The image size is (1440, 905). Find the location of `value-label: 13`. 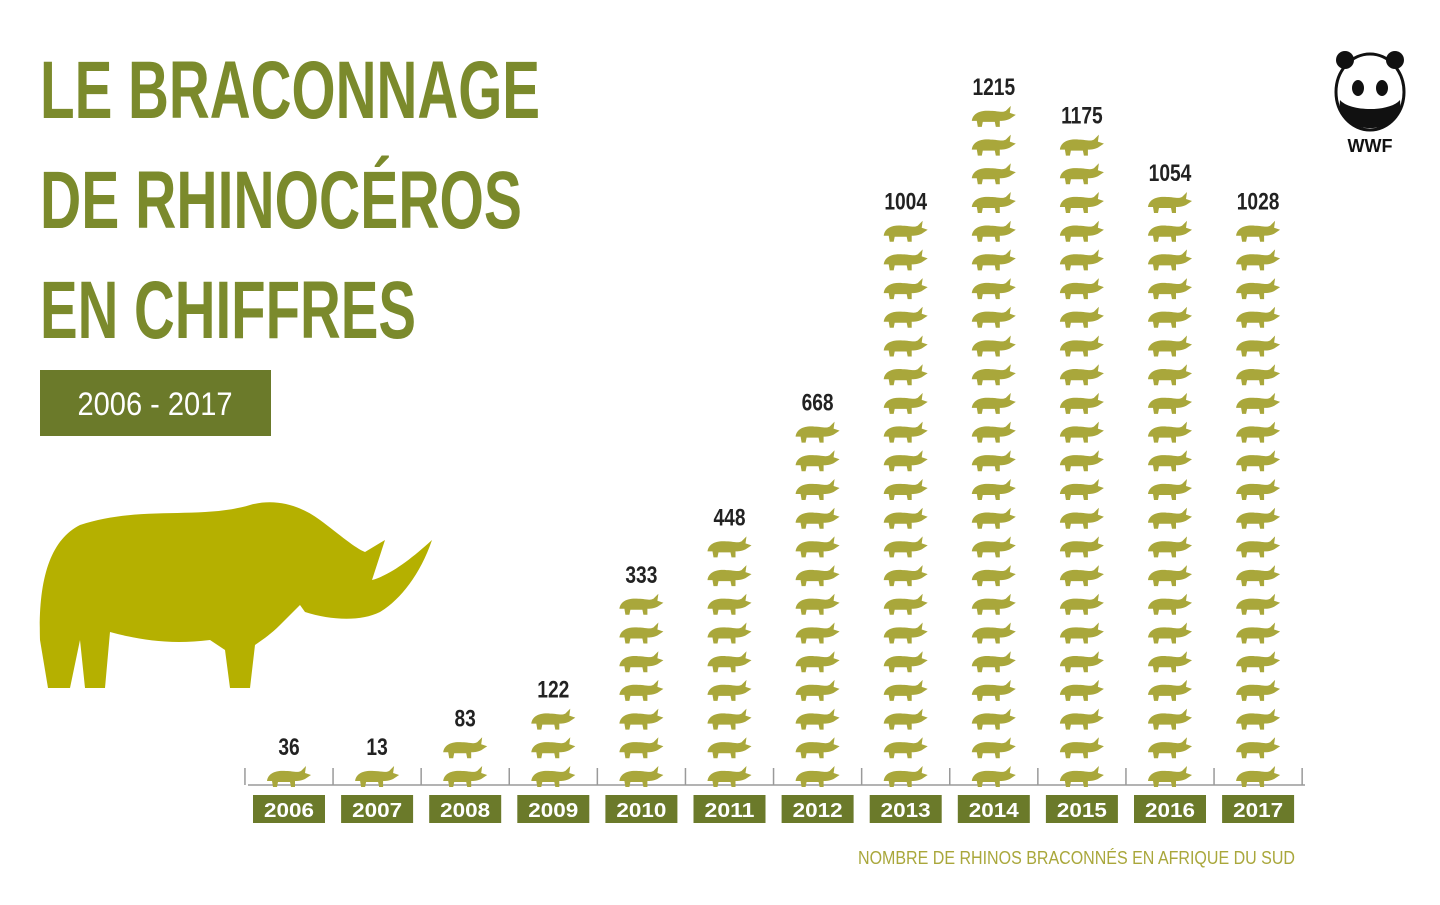

value-label: 13 is located at coordinates (376, 747).